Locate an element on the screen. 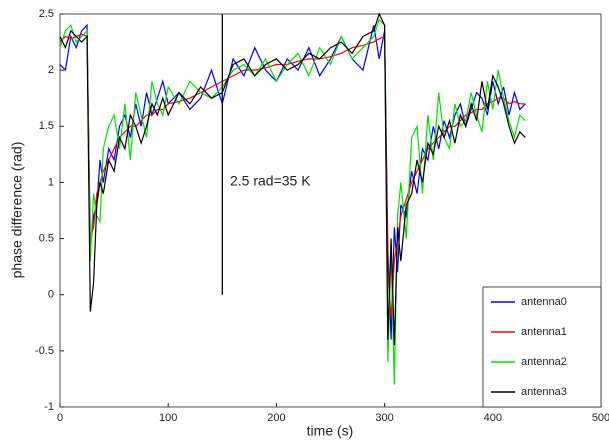 This screenshot has height=441, width=609. legend: antenna0 antenna1 antenna2 antenna3 is located at coordinates (542, 347).